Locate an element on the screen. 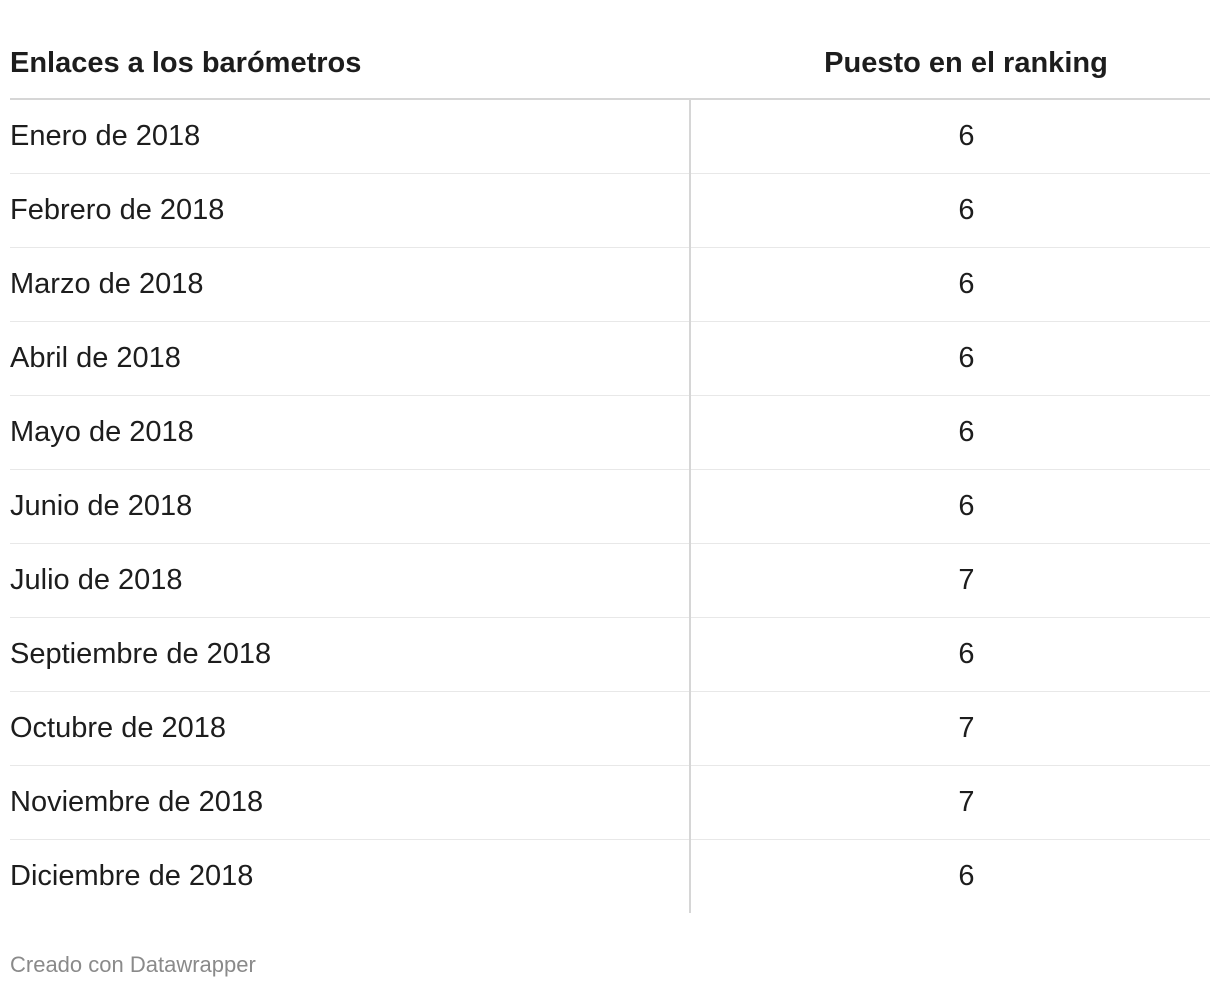 The height and width of the screenshot is (988, 1220). month-cell: Junio de 2018 is located at coordinates (350, 506).